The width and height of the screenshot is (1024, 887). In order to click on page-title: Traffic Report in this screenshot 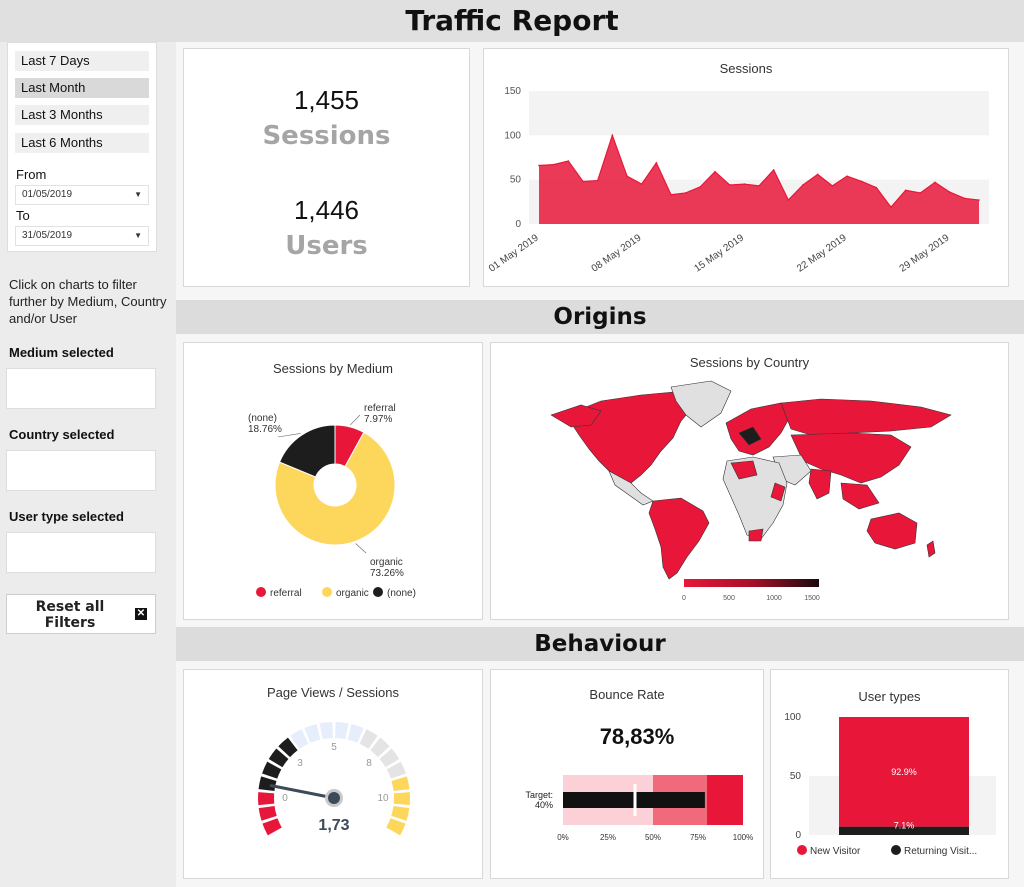, I will do `click(512, 20)`.